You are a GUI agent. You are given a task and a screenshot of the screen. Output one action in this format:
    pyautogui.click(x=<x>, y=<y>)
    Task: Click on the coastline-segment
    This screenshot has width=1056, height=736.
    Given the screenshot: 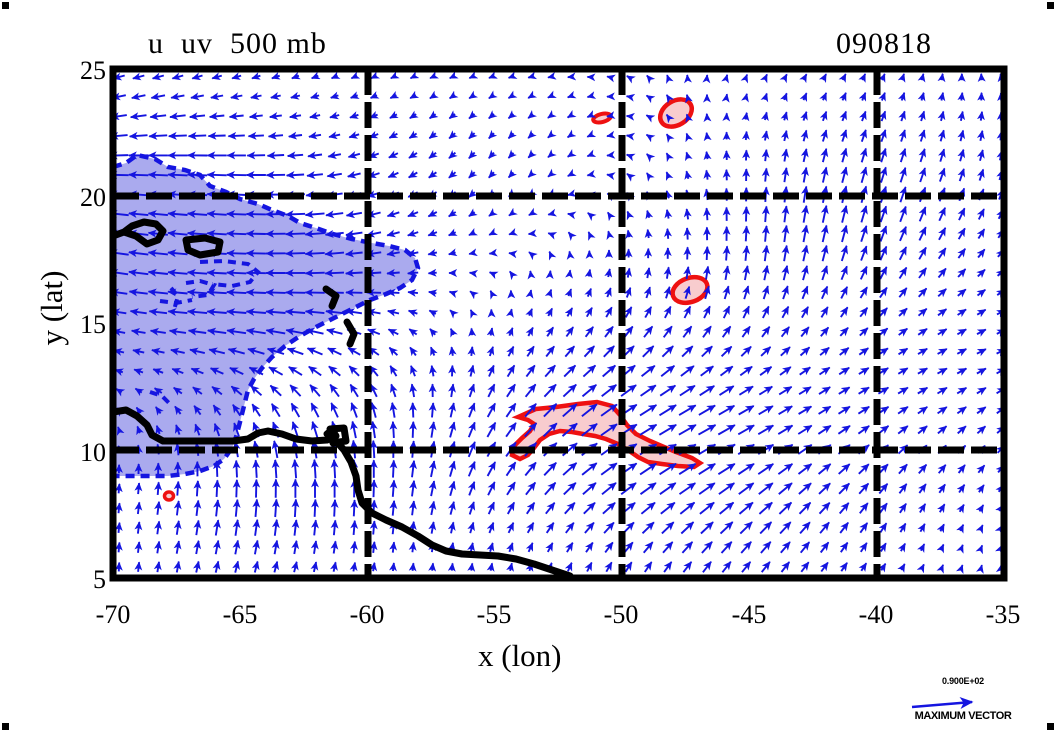 What is the action you would take?
    pyautogui.click(x=350, y=333)
    